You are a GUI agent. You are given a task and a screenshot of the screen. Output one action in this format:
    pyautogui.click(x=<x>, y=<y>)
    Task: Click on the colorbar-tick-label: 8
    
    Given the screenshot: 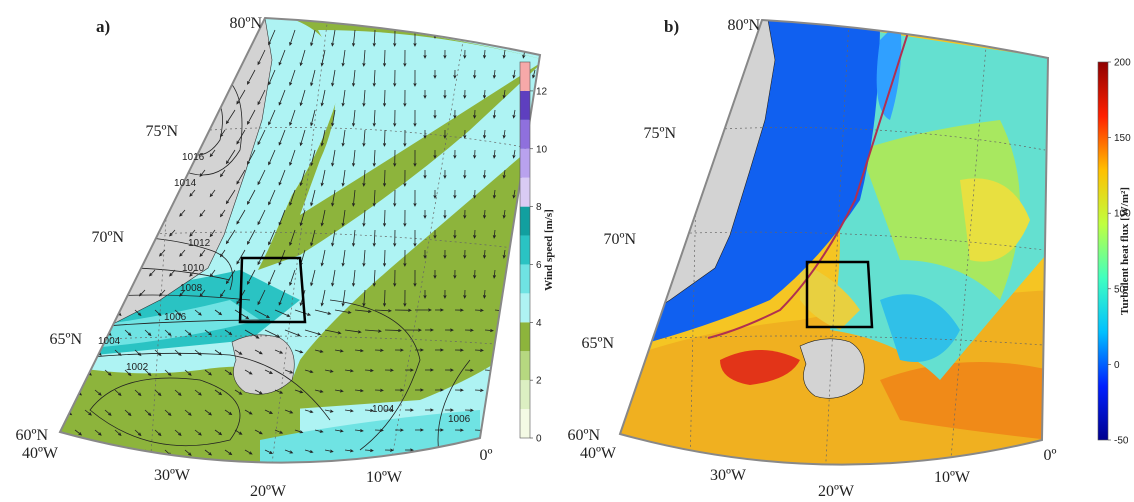 What is the action you would take?
    pyautogui.click(x=539, y=207)
    